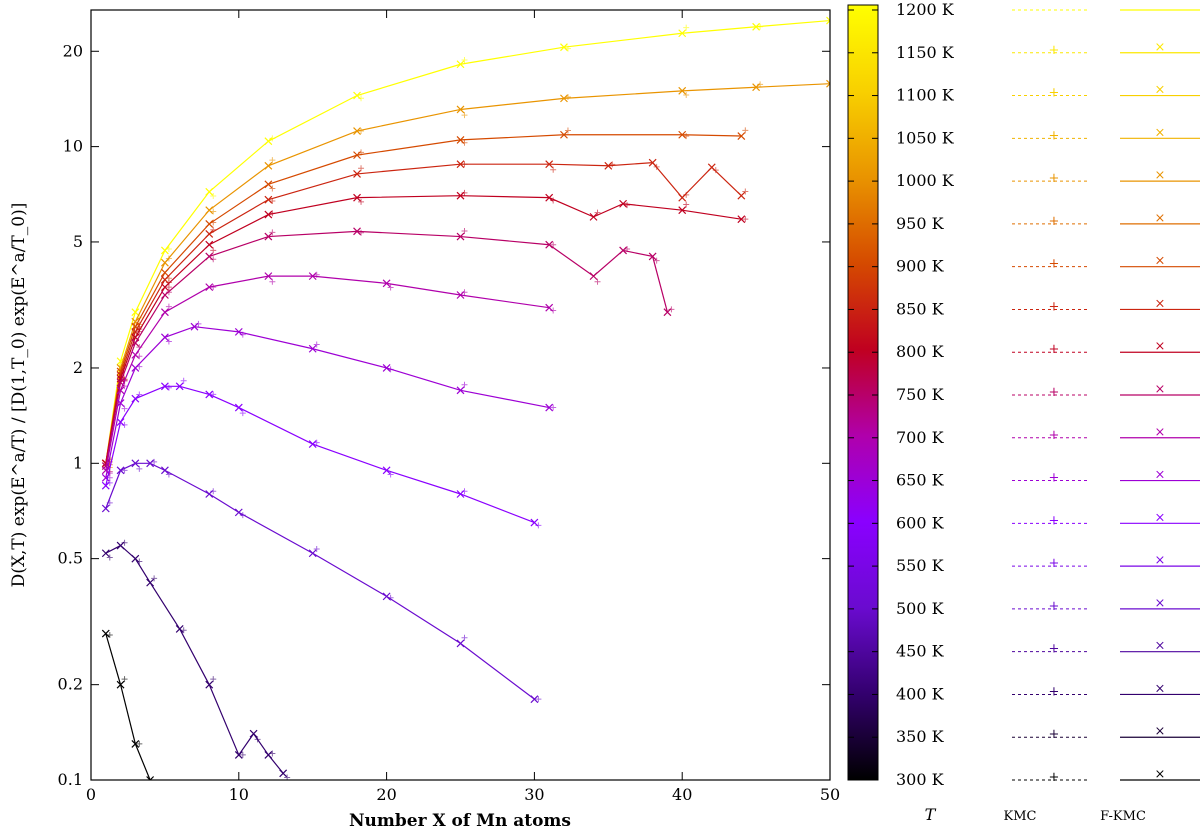 Image resolution: width=1200 pixels, height=830 pixels. I want to click on colorbar-tick-label: 300 K, so click(920, 779).